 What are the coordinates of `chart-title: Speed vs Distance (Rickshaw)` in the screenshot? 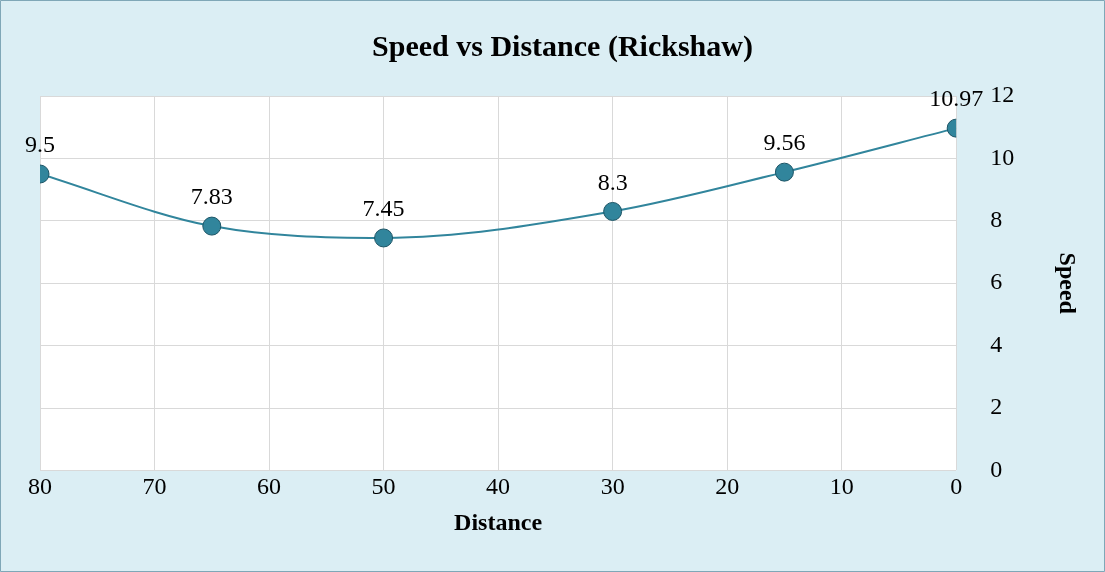 It's located at (562, 45).